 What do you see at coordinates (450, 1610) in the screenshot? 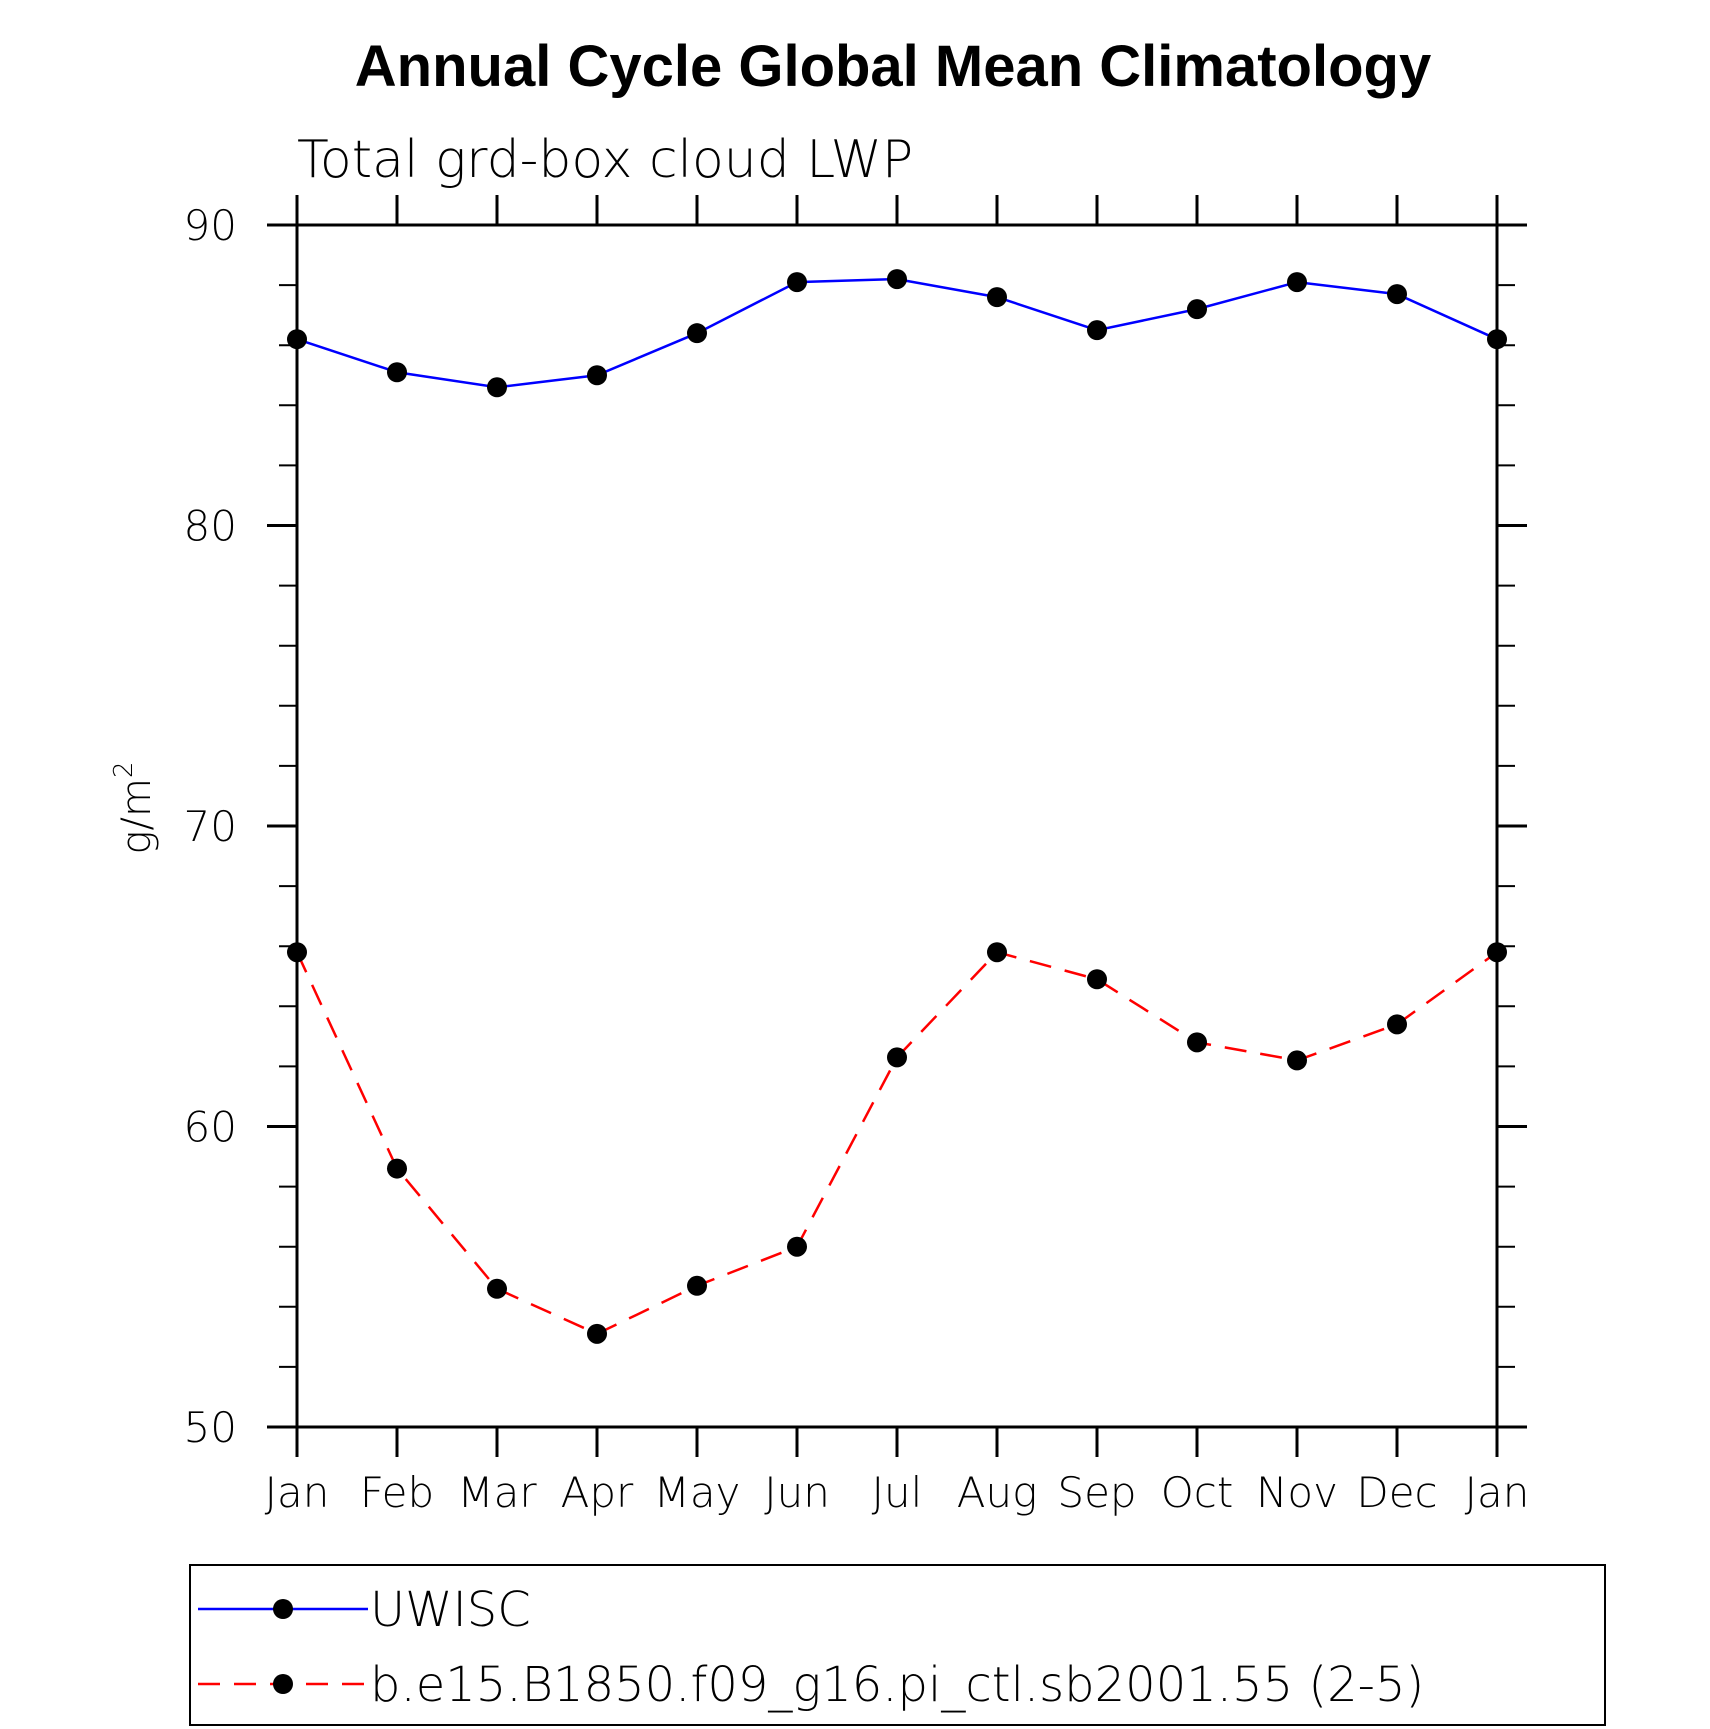
I see `legend-label-1: UWISC` at bounding box center [450, 1610].